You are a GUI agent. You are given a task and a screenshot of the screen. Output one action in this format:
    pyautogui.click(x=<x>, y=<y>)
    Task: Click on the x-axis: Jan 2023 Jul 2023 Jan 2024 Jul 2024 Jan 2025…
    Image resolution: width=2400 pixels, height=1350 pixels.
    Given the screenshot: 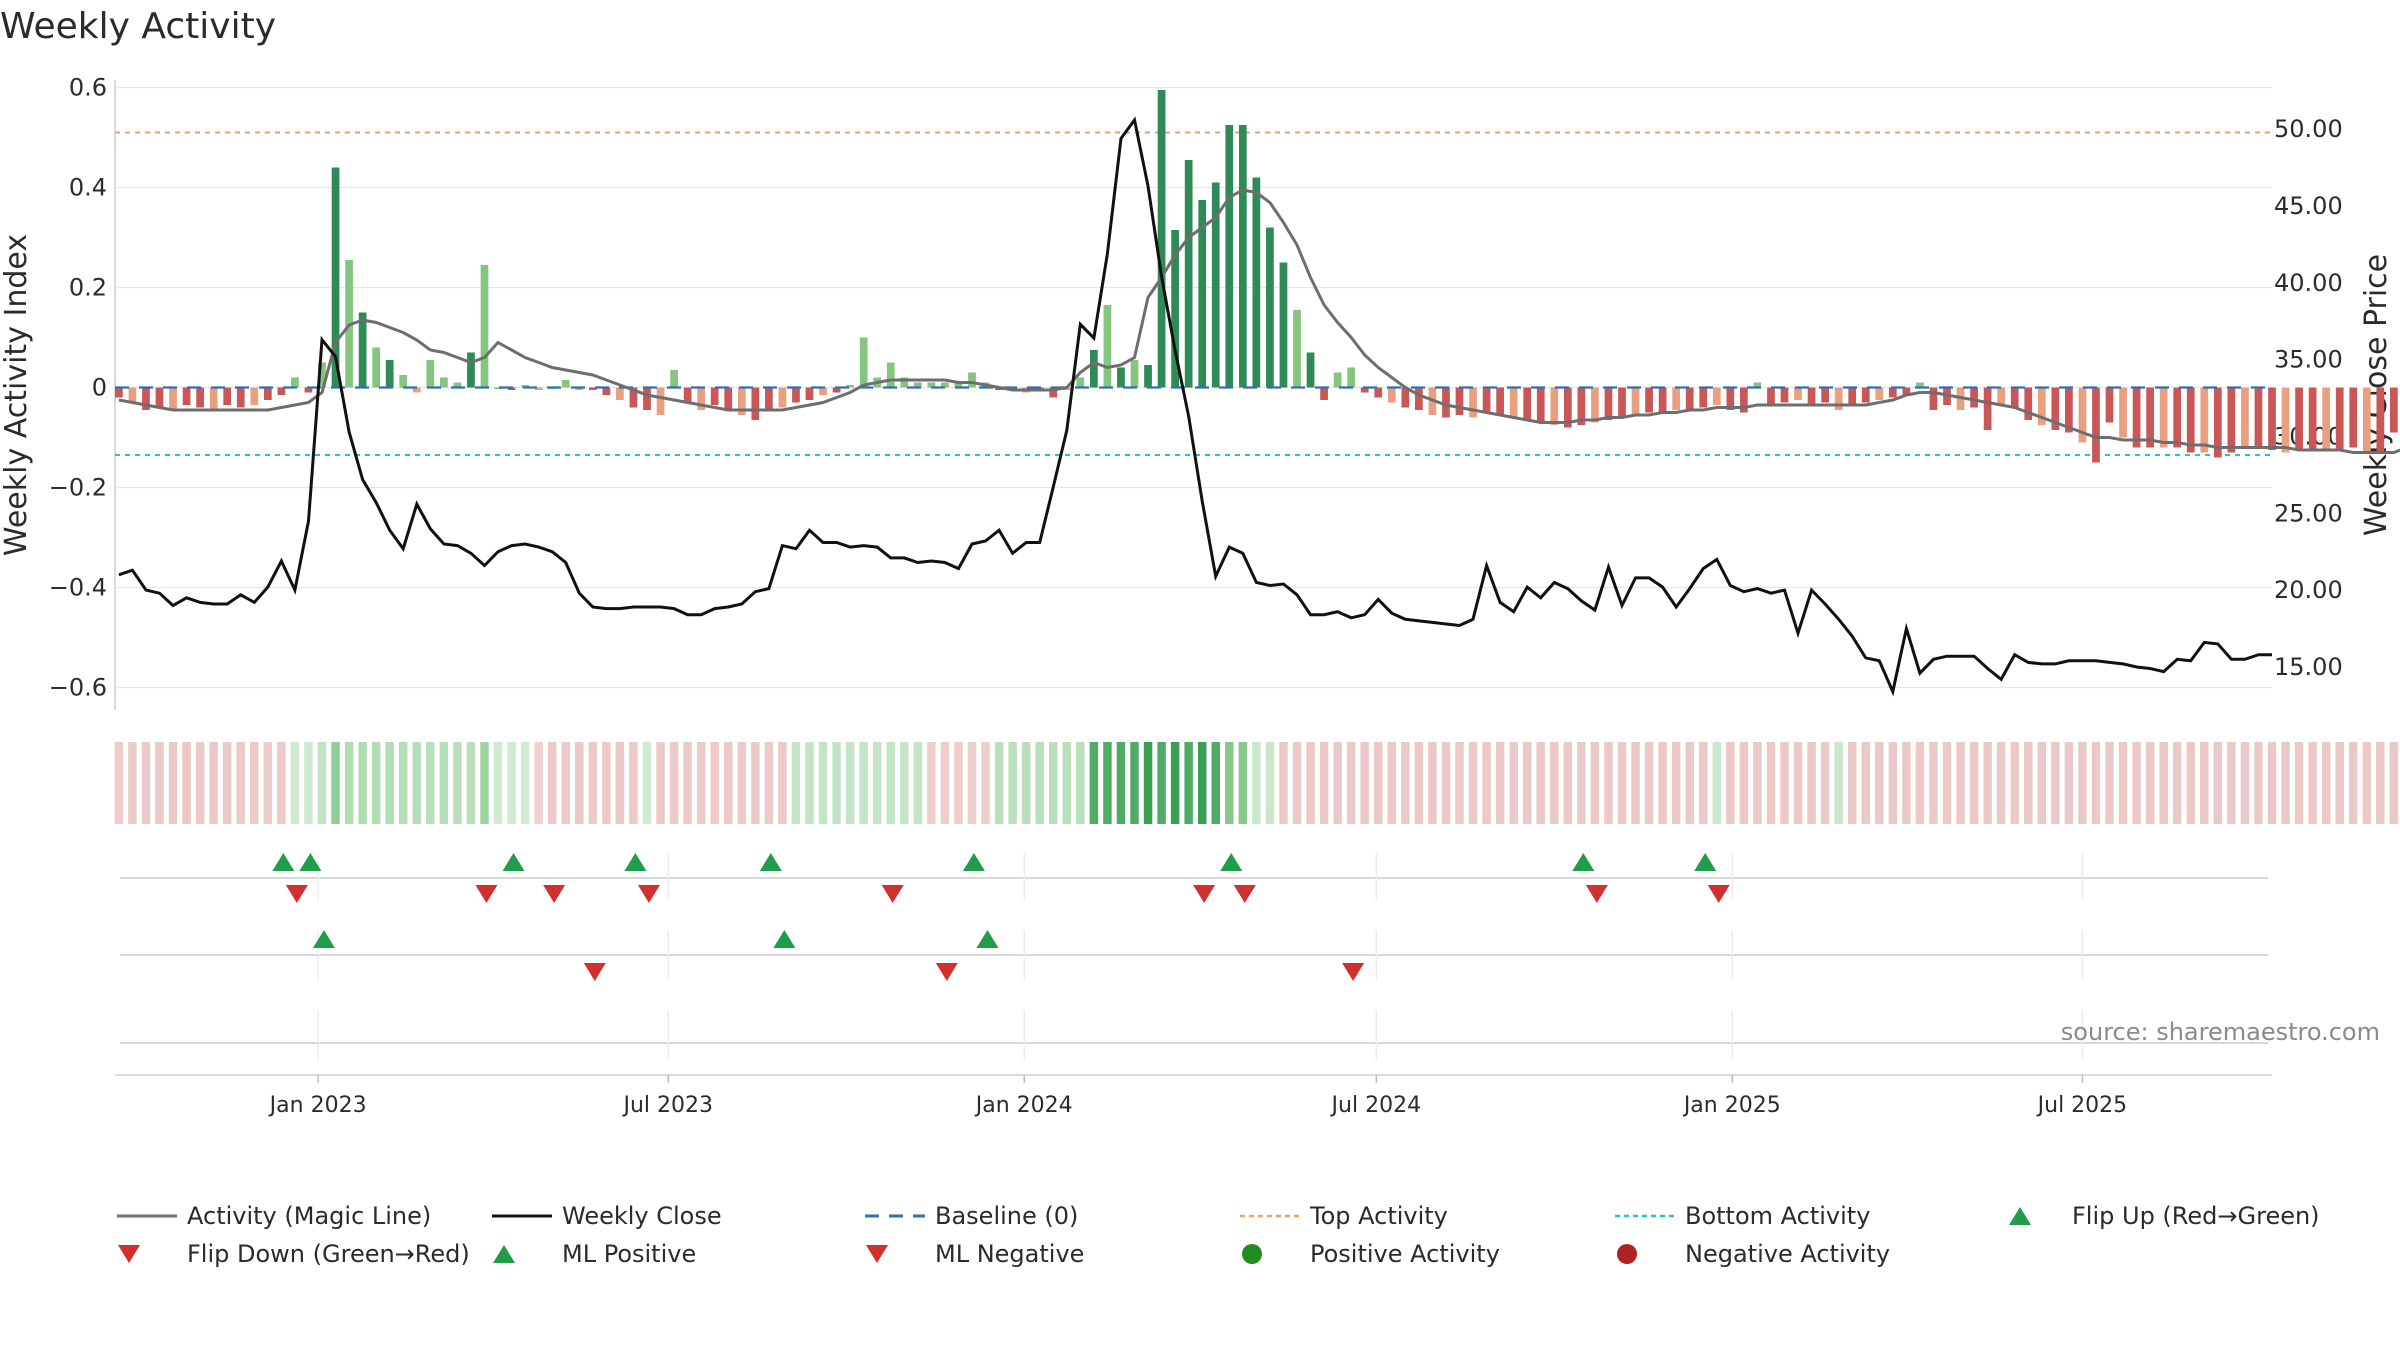 What is the action you would take?
    pyautogui.click(x=1193, y=1096)
    